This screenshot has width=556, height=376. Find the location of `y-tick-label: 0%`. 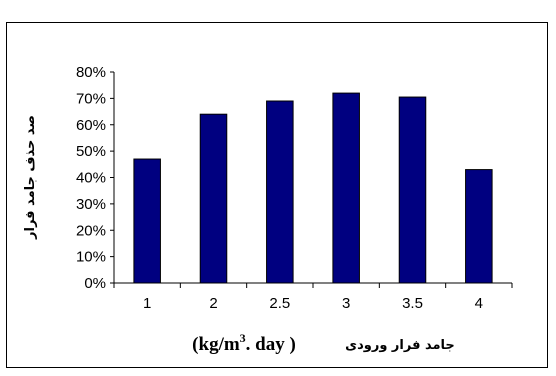

y-tick-label: 0% is located at coordinates (95, 283).